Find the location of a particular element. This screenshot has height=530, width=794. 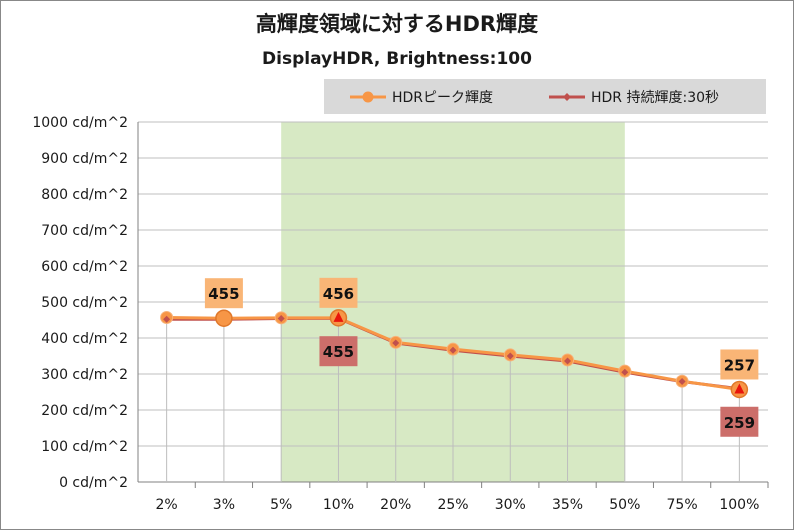

x-tick-label: 2% is located at coordinates (167, 505).